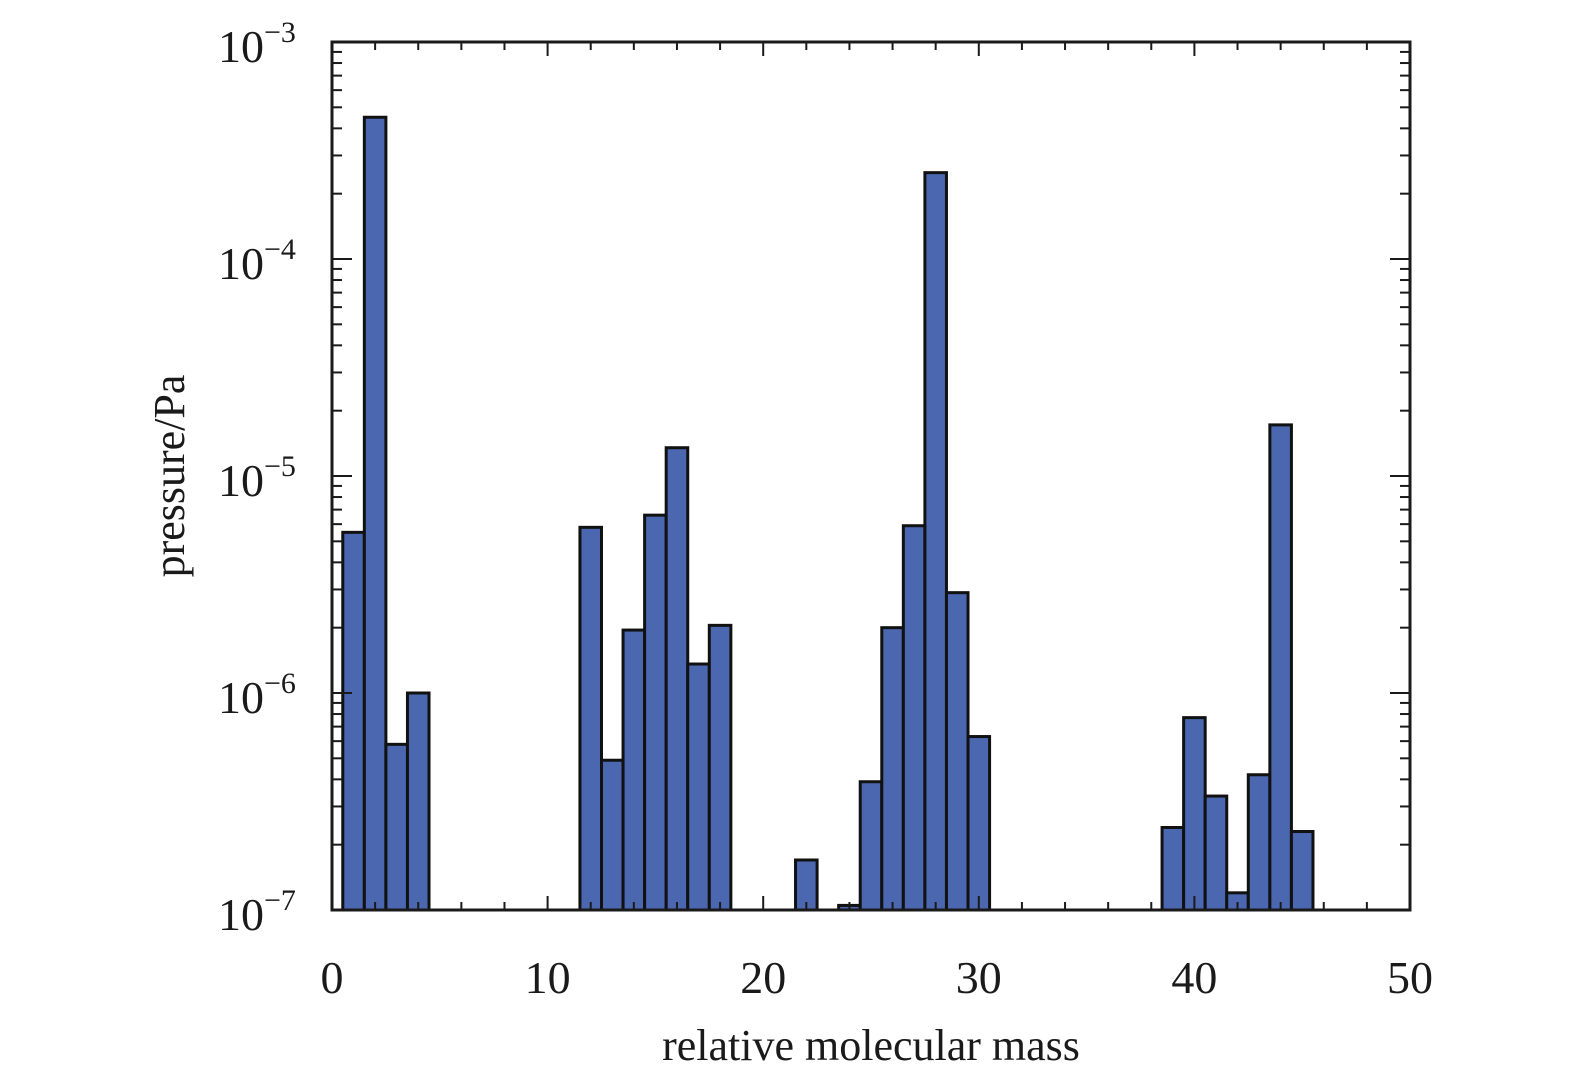 This screenshot has height=1084, width=1575. I want to click on x-tick-label: 40, so click(1194, 977).